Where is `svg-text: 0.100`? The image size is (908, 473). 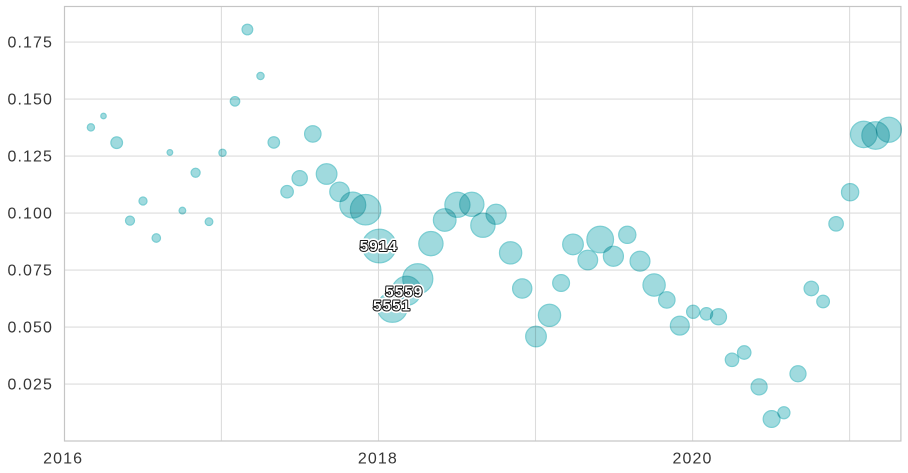
svg-text: 0.100 is located at coordinates (30, 214).